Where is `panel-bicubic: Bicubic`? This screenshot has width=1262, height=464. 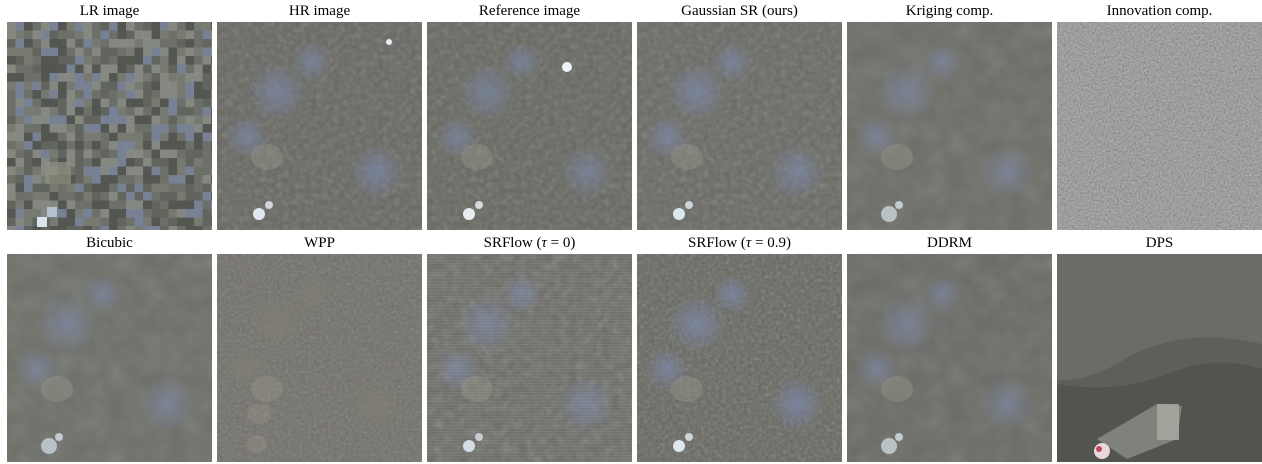 panel-bicubic: Bicubic is located at coordinates (109, 347).